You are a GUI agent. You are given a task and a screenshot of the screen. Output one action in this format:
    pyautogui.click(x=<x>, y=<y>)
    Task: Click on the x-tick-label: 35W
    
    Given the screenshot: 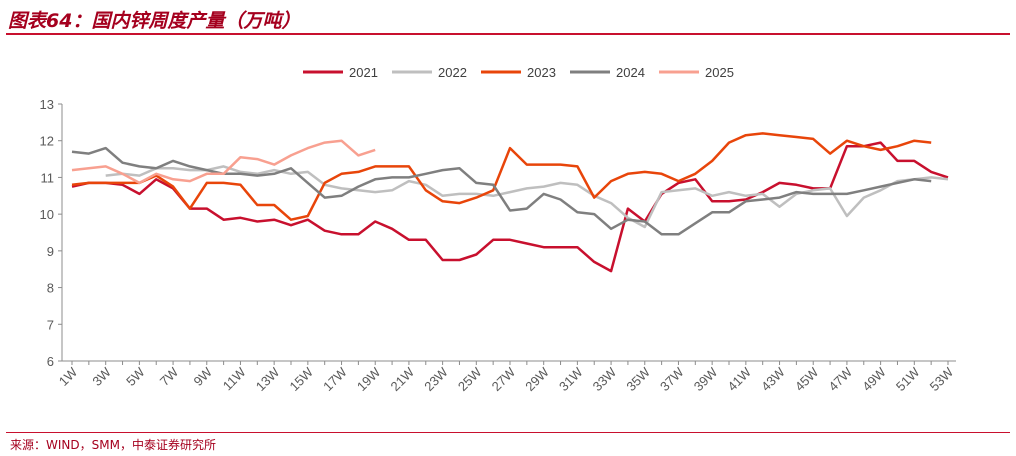 What is the action you would take?
    pyautogui.click(x=638, y=379)
    